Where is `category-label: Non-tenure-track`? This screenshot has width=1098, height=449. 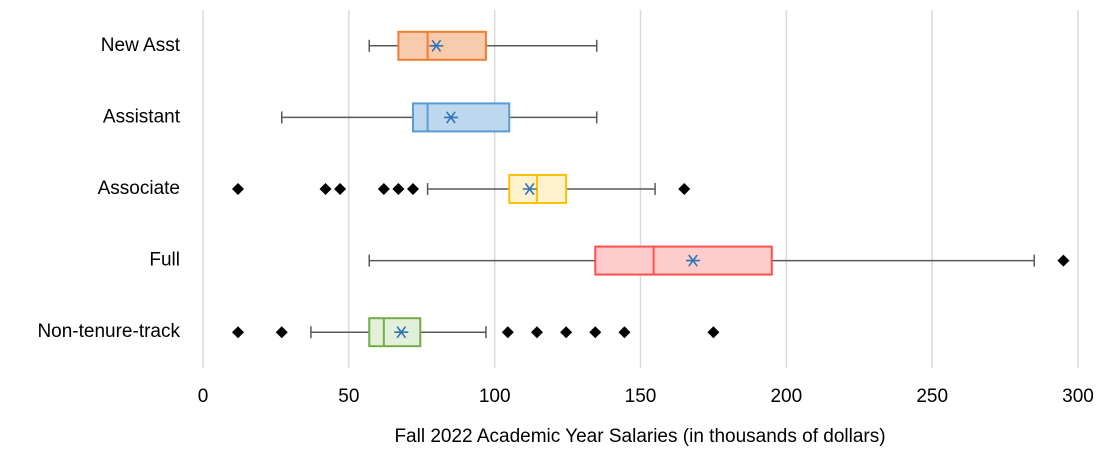
category-label: Non-tenure-track is located at coordinates (108, 331).